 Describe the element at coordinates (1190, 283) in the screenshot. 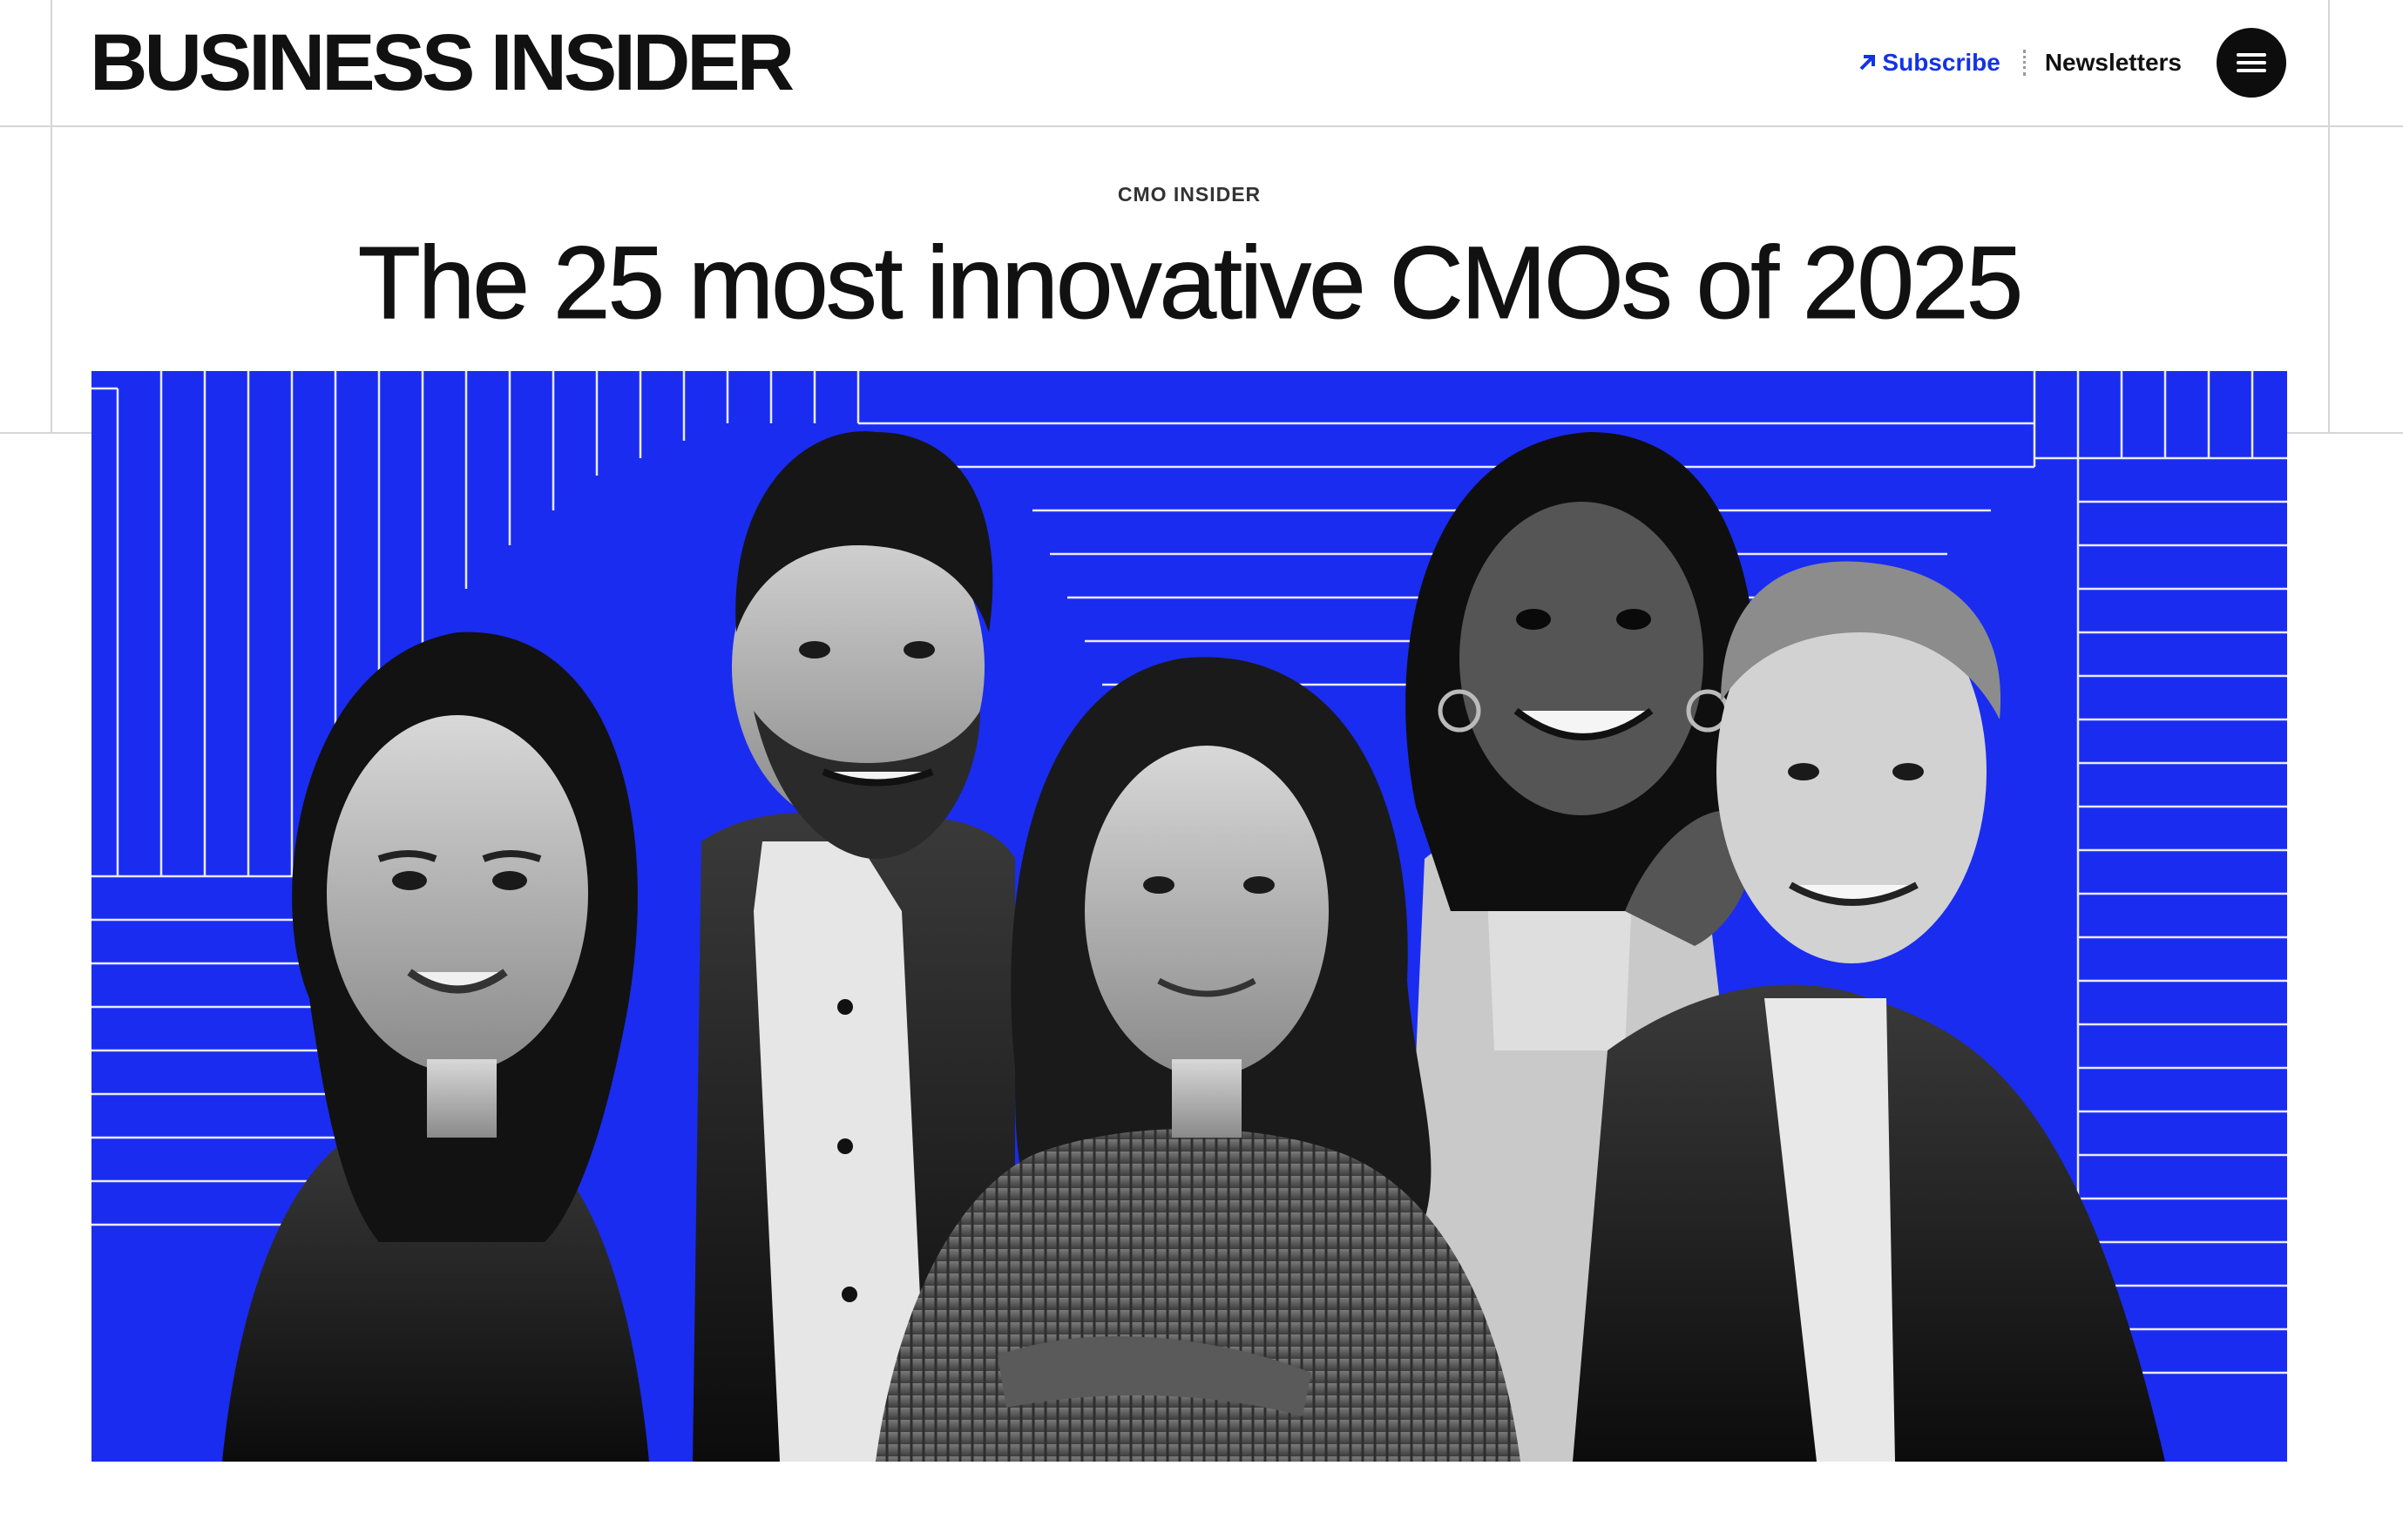

I see `article-headline: The 25 most innovative CMOs of 2025` at that location.